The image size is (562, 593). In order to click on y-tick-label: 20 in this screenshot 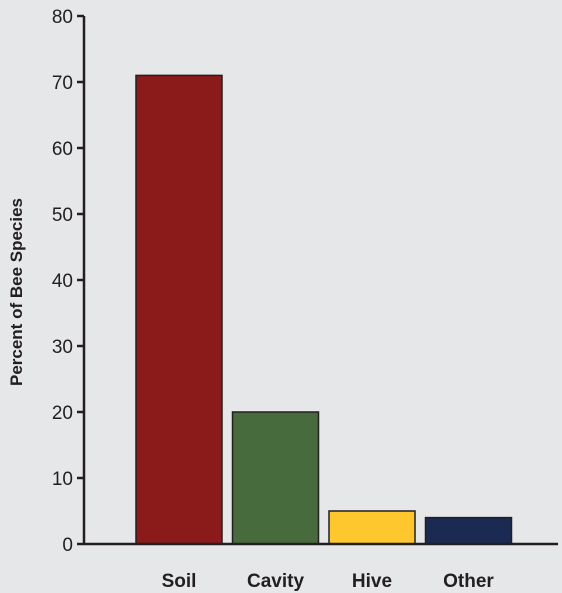, I will do `click(62, 413)`.